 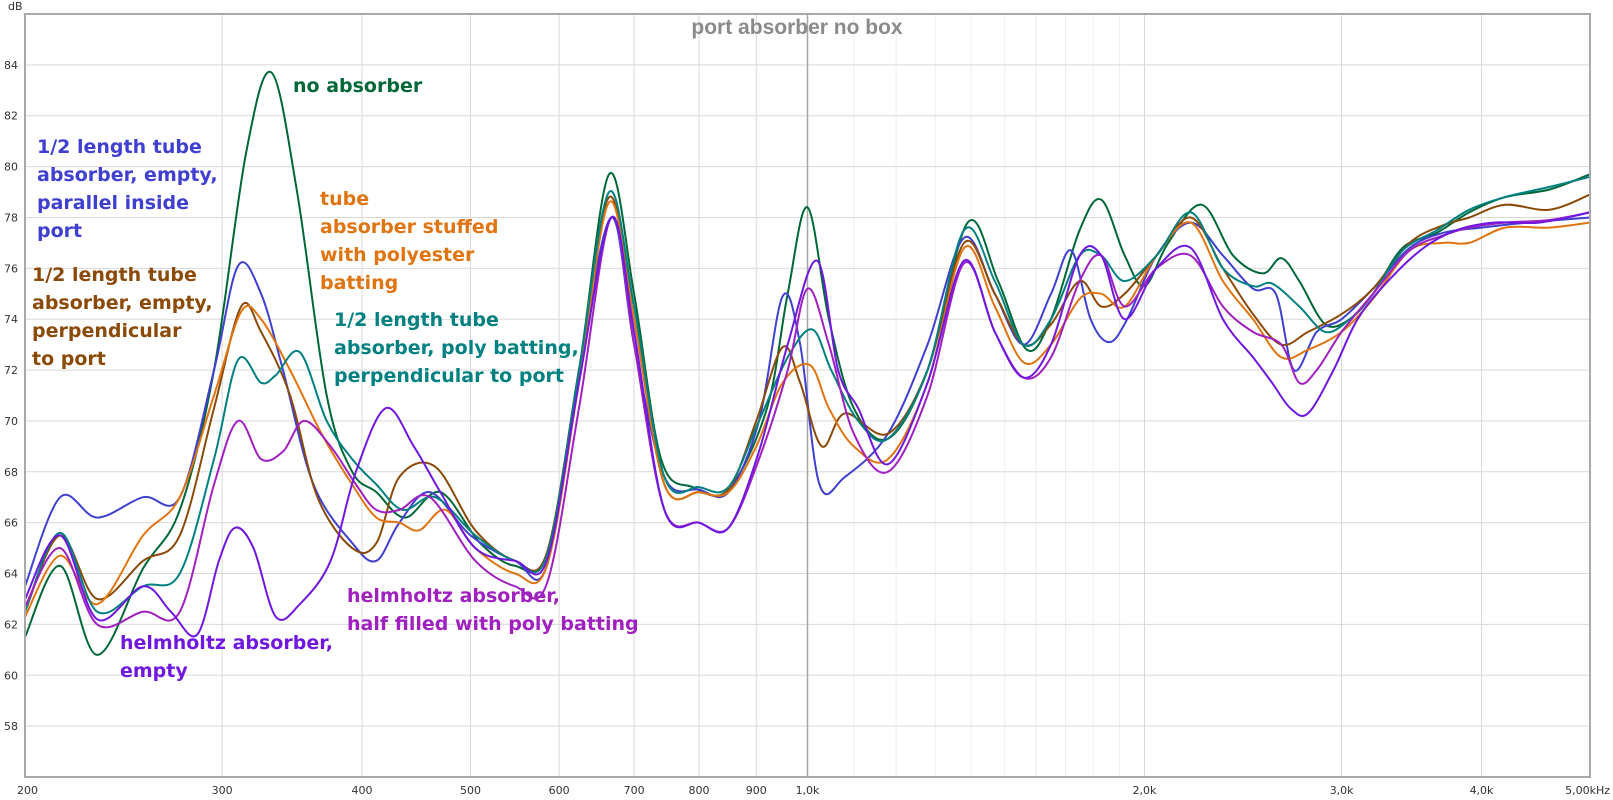 I want to click on x-tick-label: 5,00kHz, so click(x=1587, y=790).